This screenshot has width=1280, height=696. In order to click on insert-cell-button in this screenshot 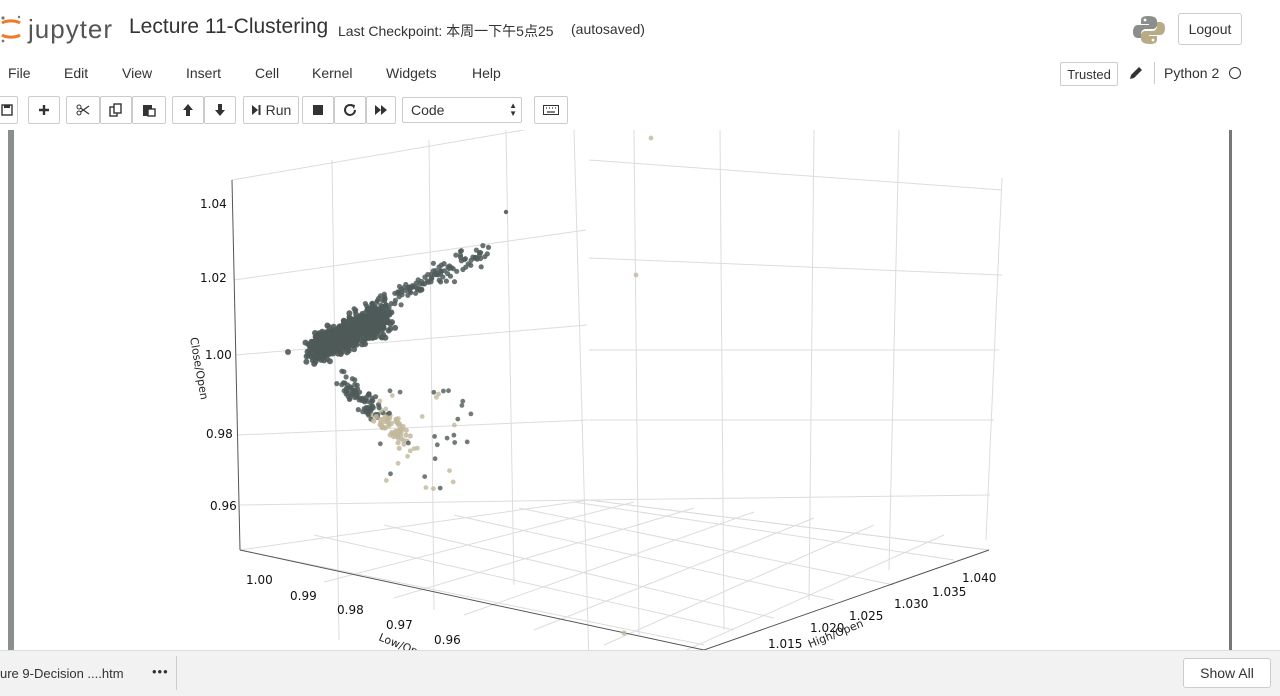, I will do `click(44, 110)`.